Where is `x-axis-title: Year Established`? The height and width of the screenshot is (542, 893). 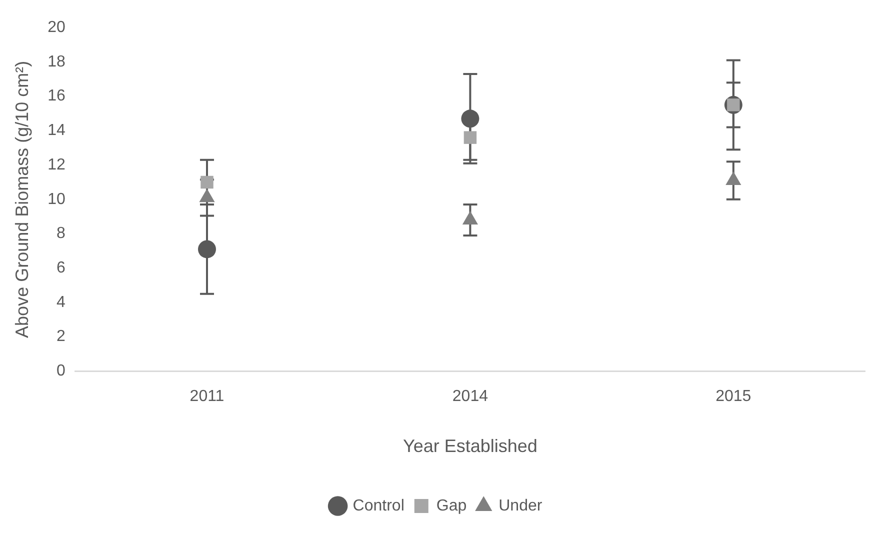
x-axis-title: Year Established is located at coordinates (470, 446).